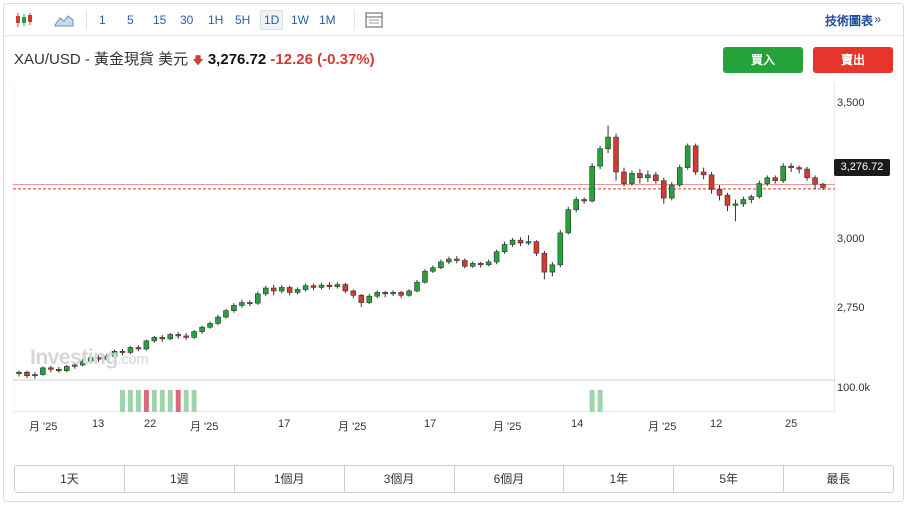  What do you see at coordinates (130, 20) in the screenshot?
I see `timeframe-5: 5` at bounding box center [130, 20].